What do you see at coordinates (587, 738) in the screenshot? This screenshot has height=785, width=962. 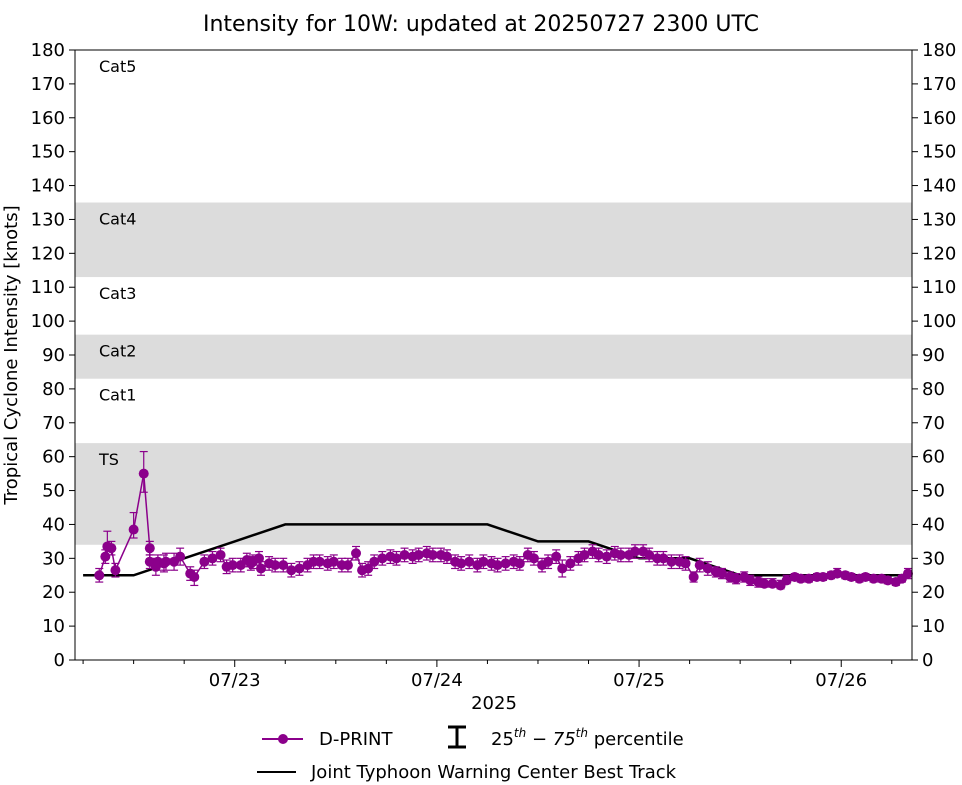 I see `legend-percentile-label: 25th − 75th percentile` at bounding box center [587, 738].